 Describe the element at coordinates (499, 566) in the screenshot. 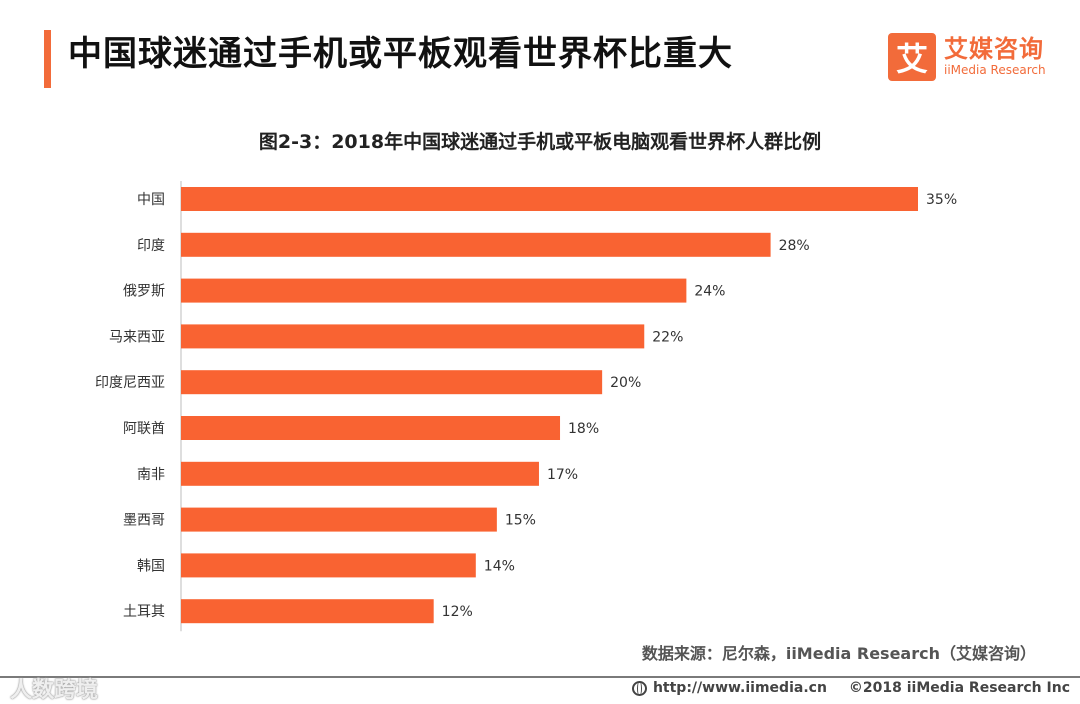

I see `value-label-8: 14%` at that location.